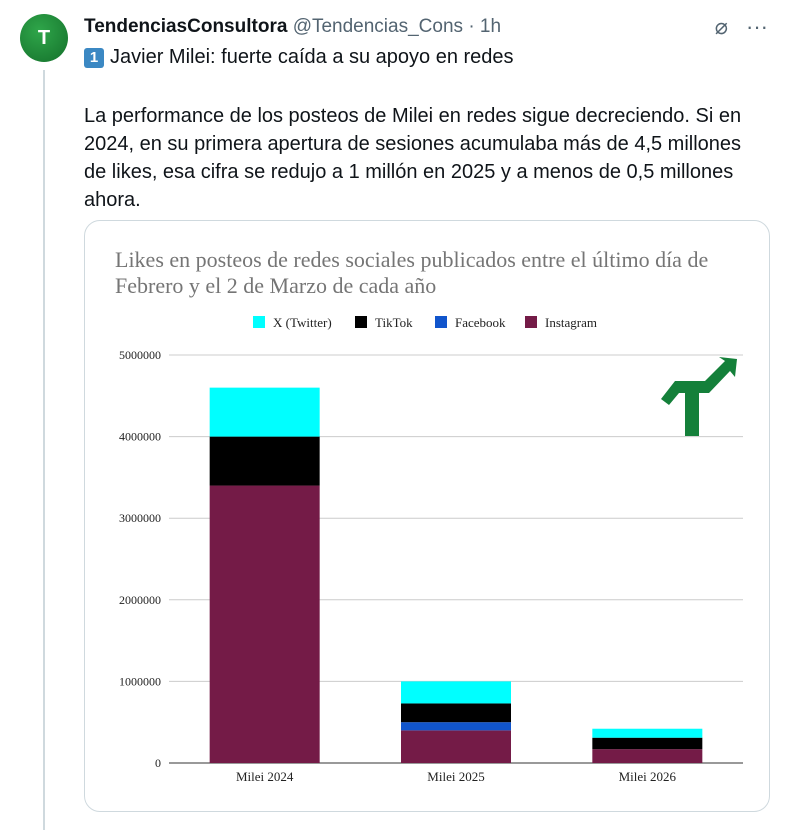 The width and height of the screenshot is (790, 830). What do you see at coordinates (302, 322) in the screenshot?
I see `legend-label: X (Twitter)` at bounding box center [302, 322].